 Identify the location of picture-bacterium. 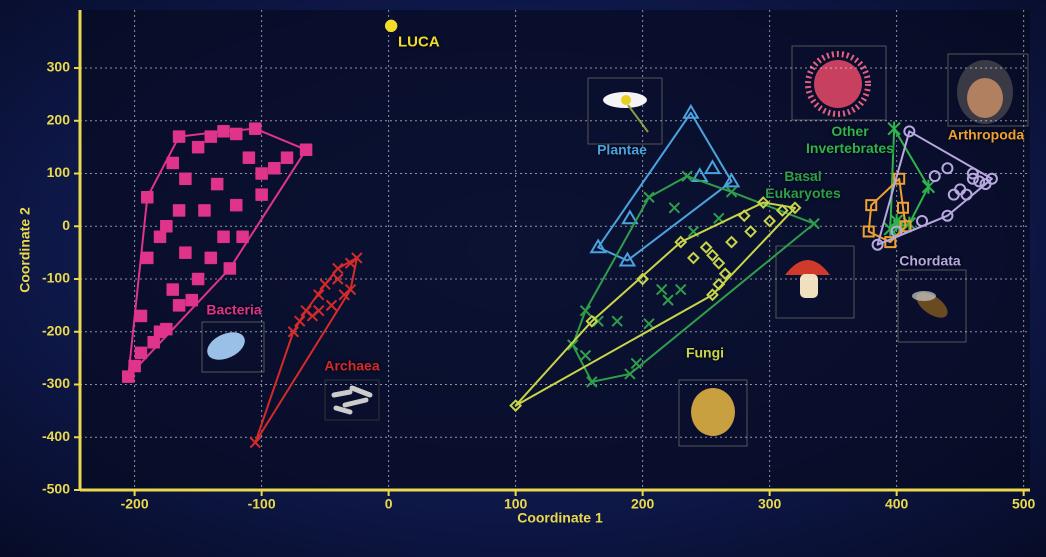
(233, 347).